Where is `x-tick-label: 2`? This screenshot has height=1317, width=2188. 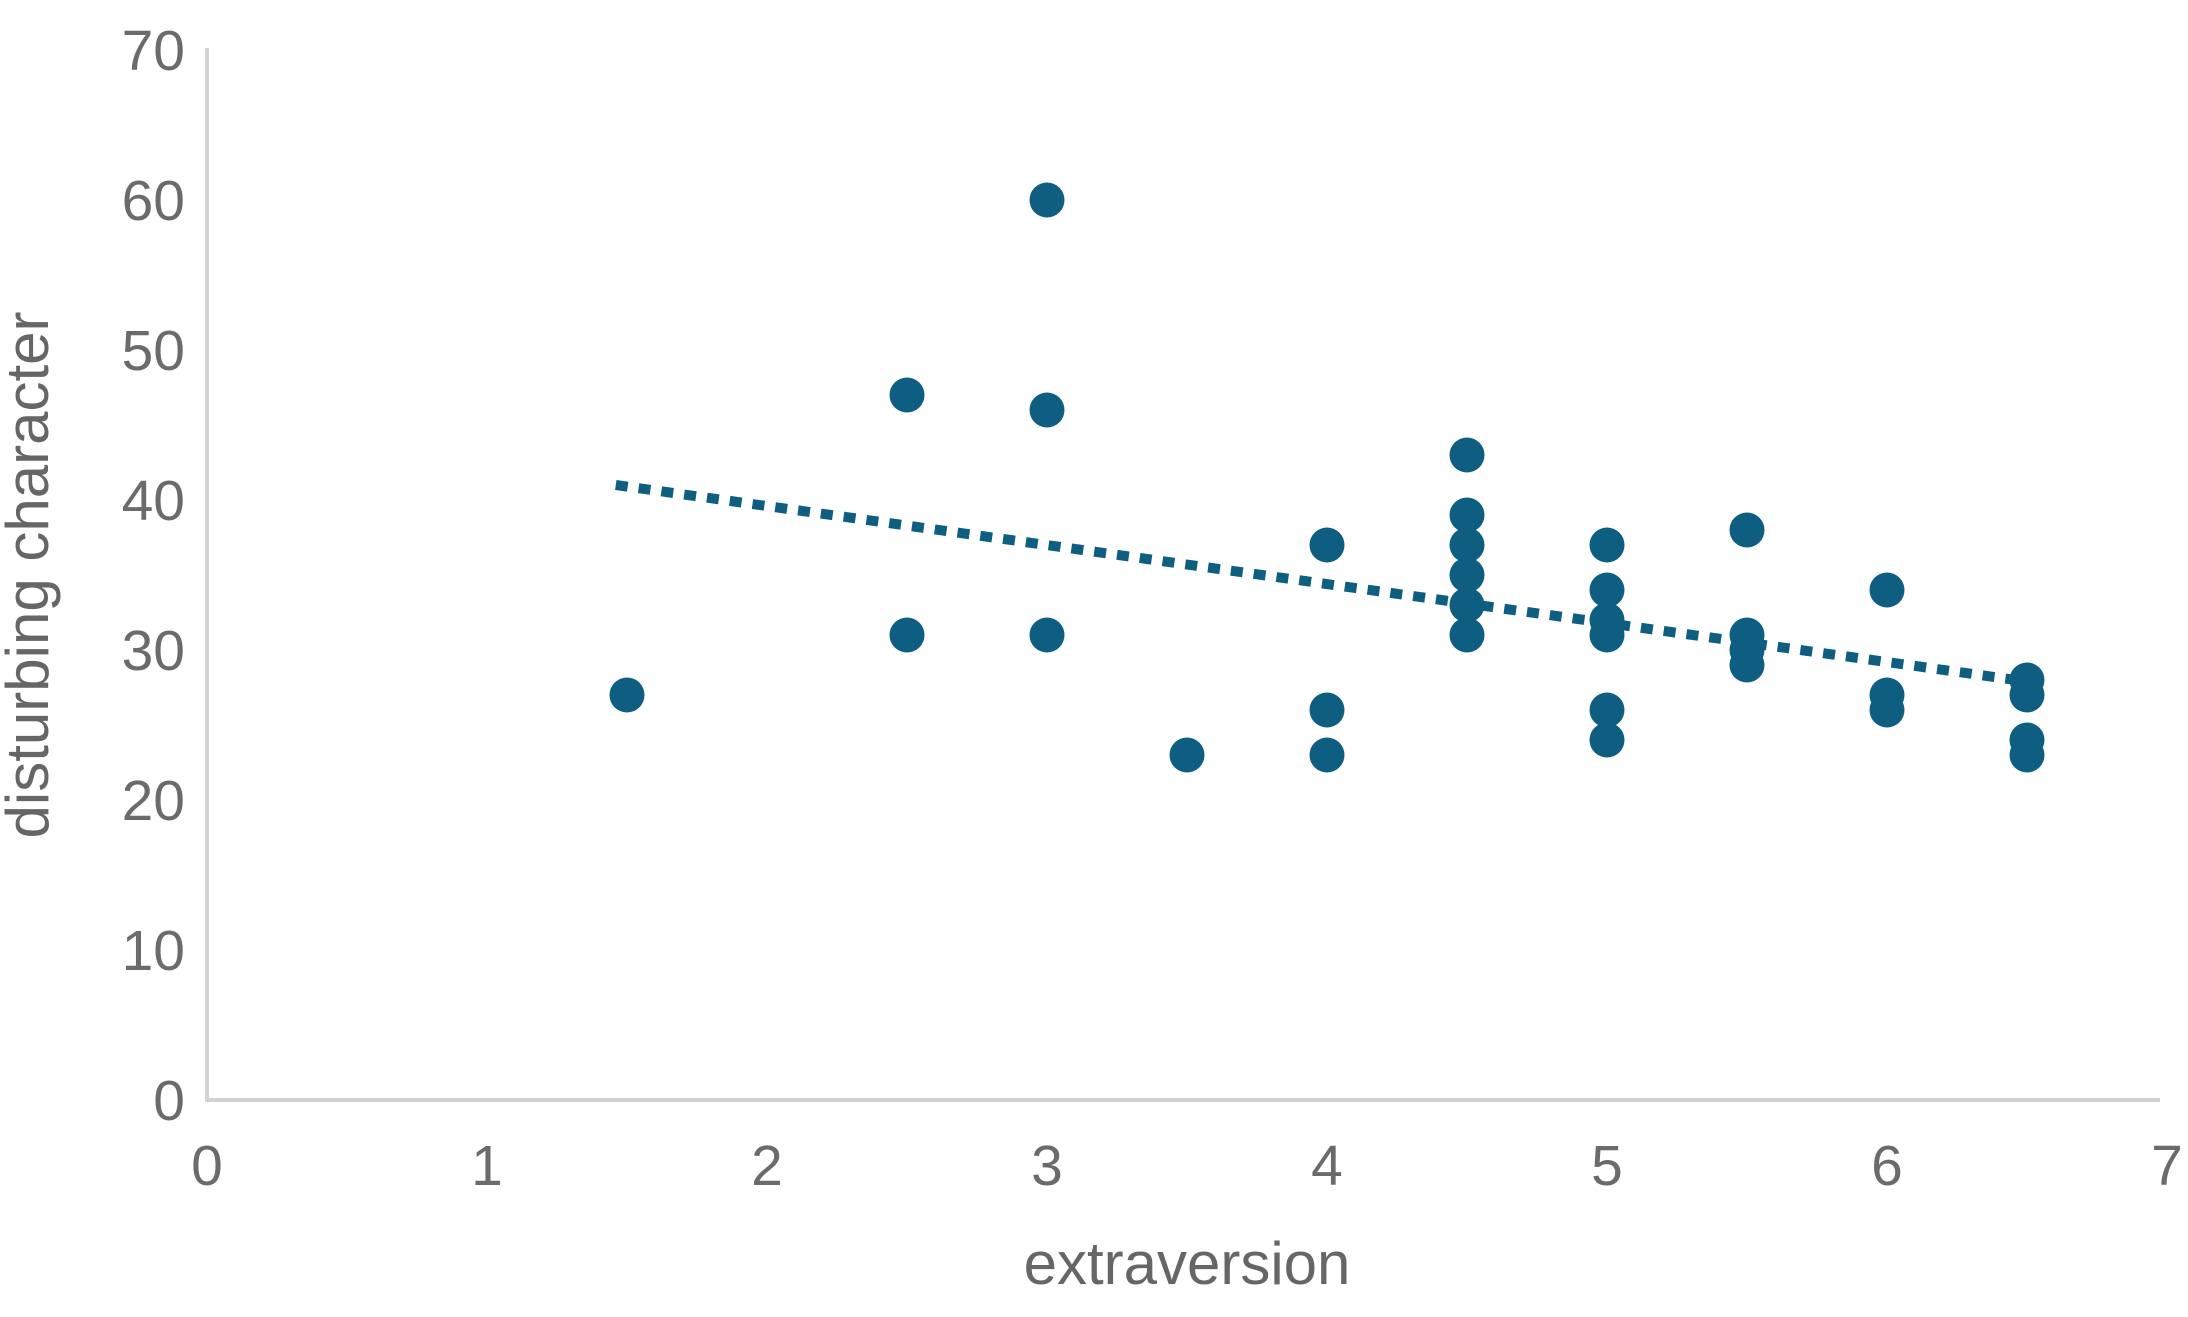
x-tick-label: 2 is located at coordinates (767, 1166).